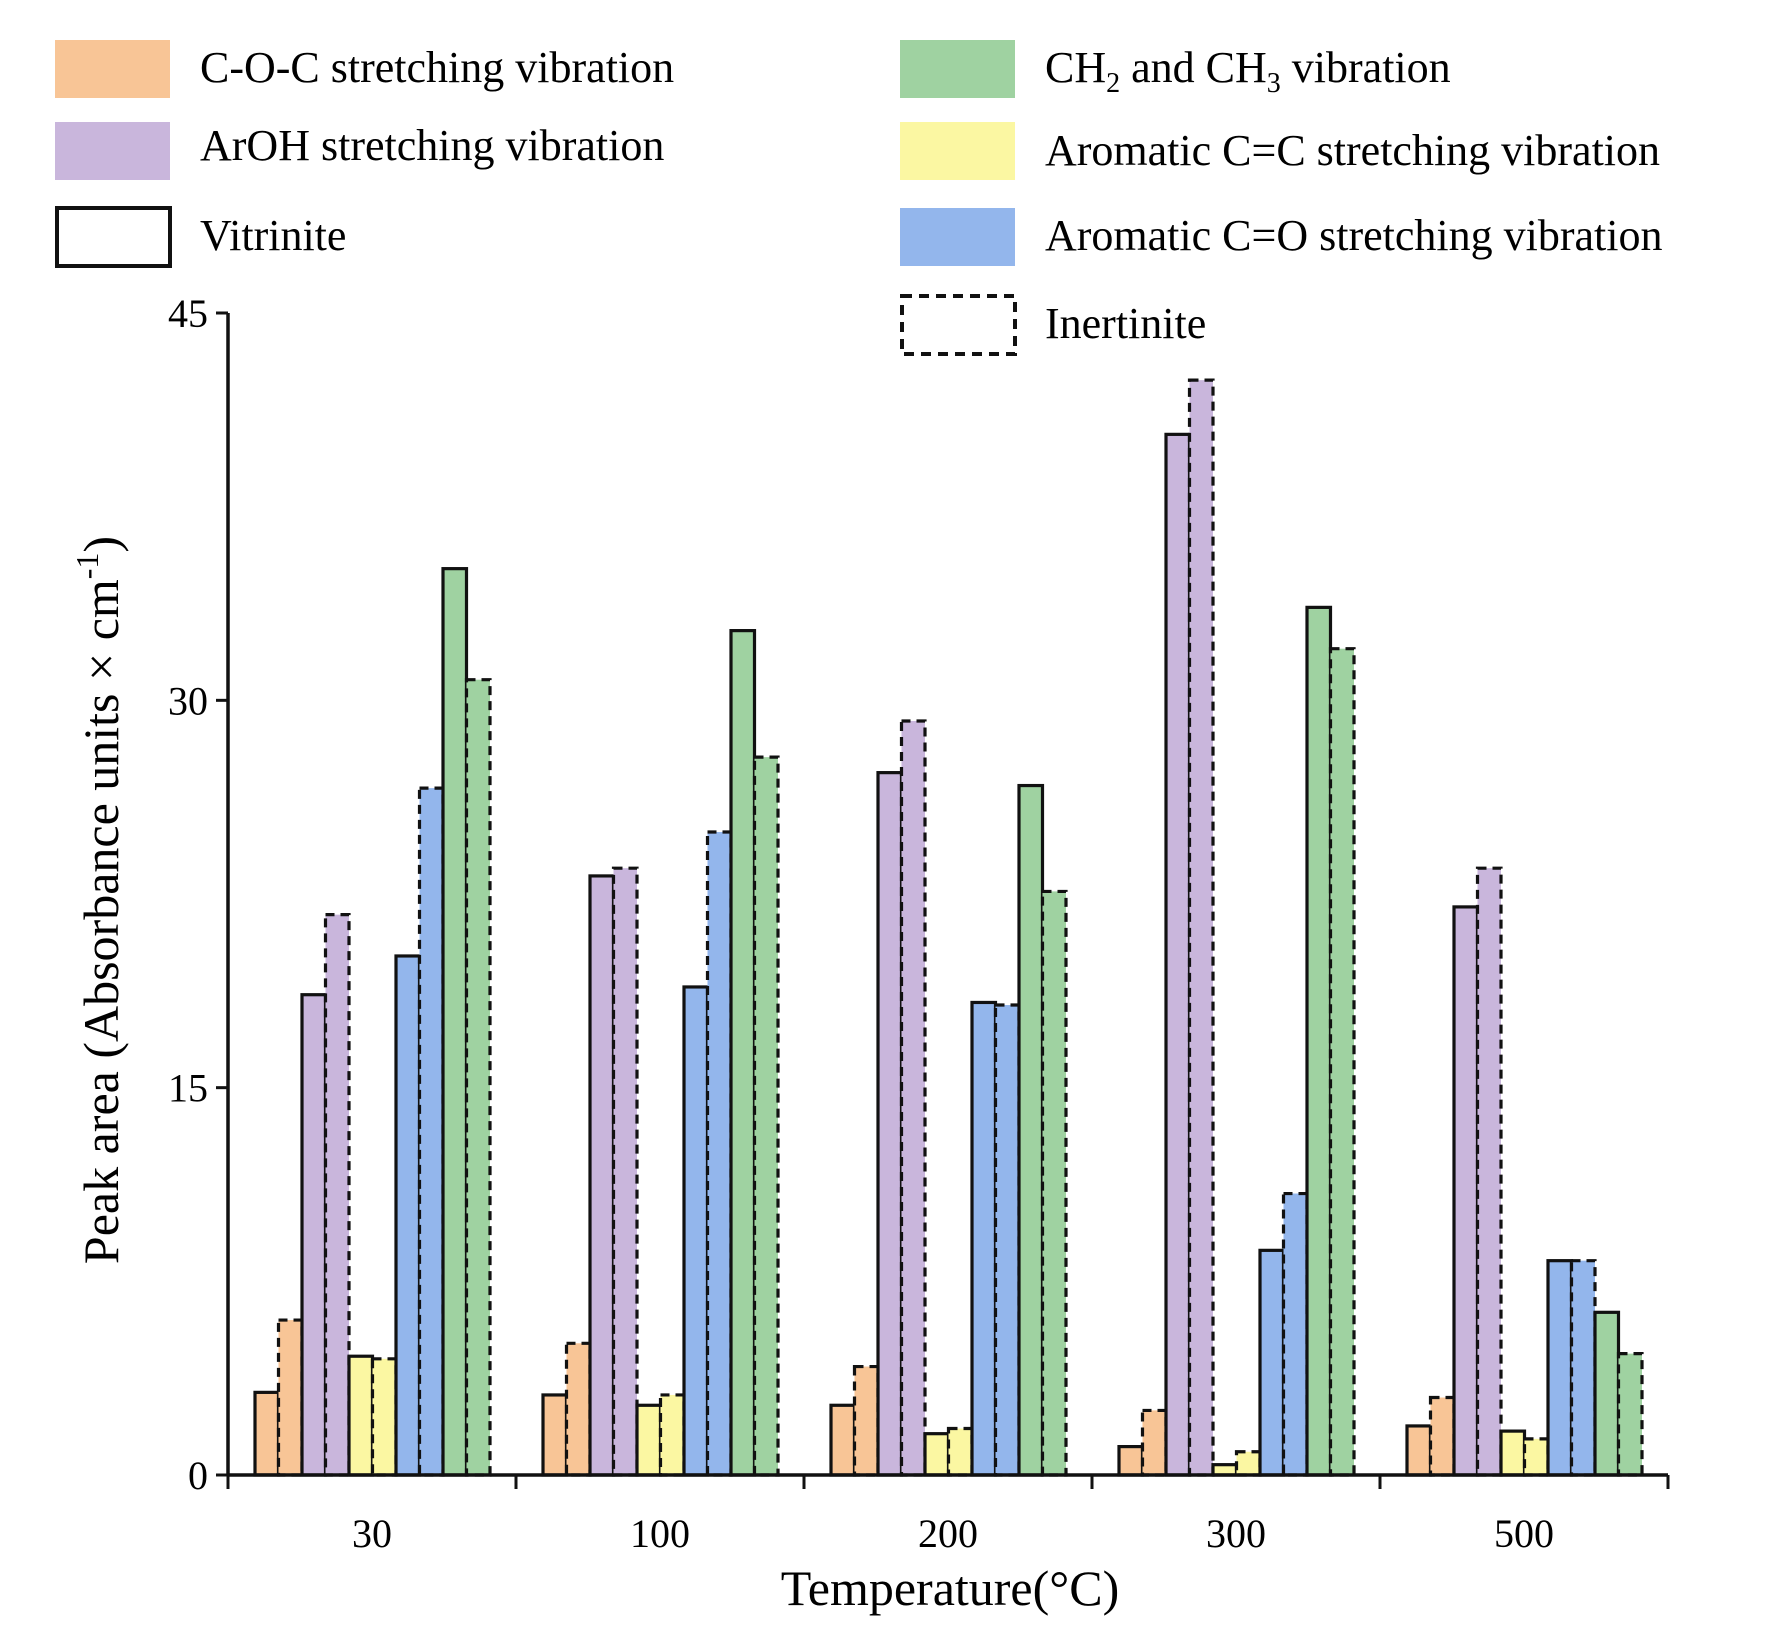  Describe the element at coordinates (957, 237) in the screenshot. I see `legend-swatch-co` at that location.